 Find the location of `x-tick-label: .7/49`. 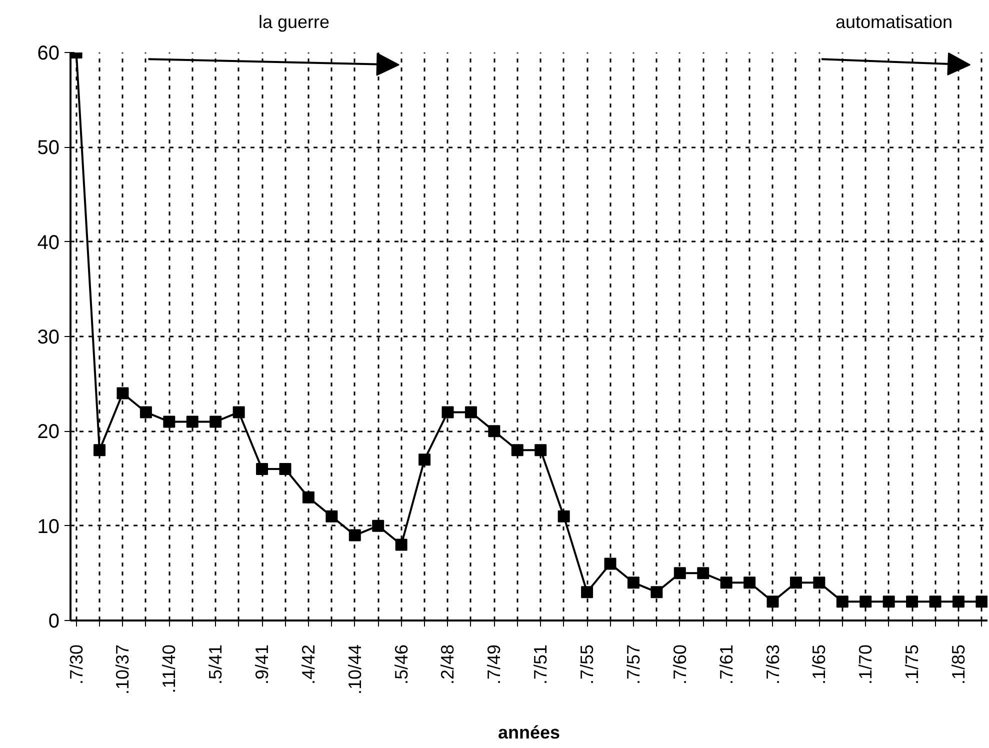

x-tick-label: .7/49 is located at coordinates (494, 664).